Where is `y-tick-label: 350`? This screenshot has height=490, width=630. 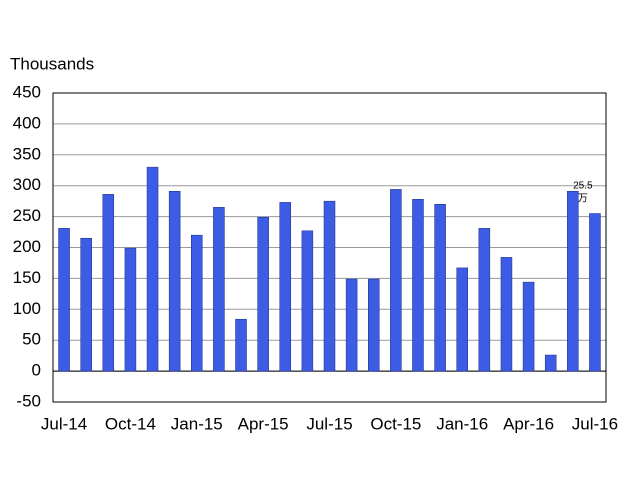
y-tick-label: 350 is located at coordinates (27, 153).